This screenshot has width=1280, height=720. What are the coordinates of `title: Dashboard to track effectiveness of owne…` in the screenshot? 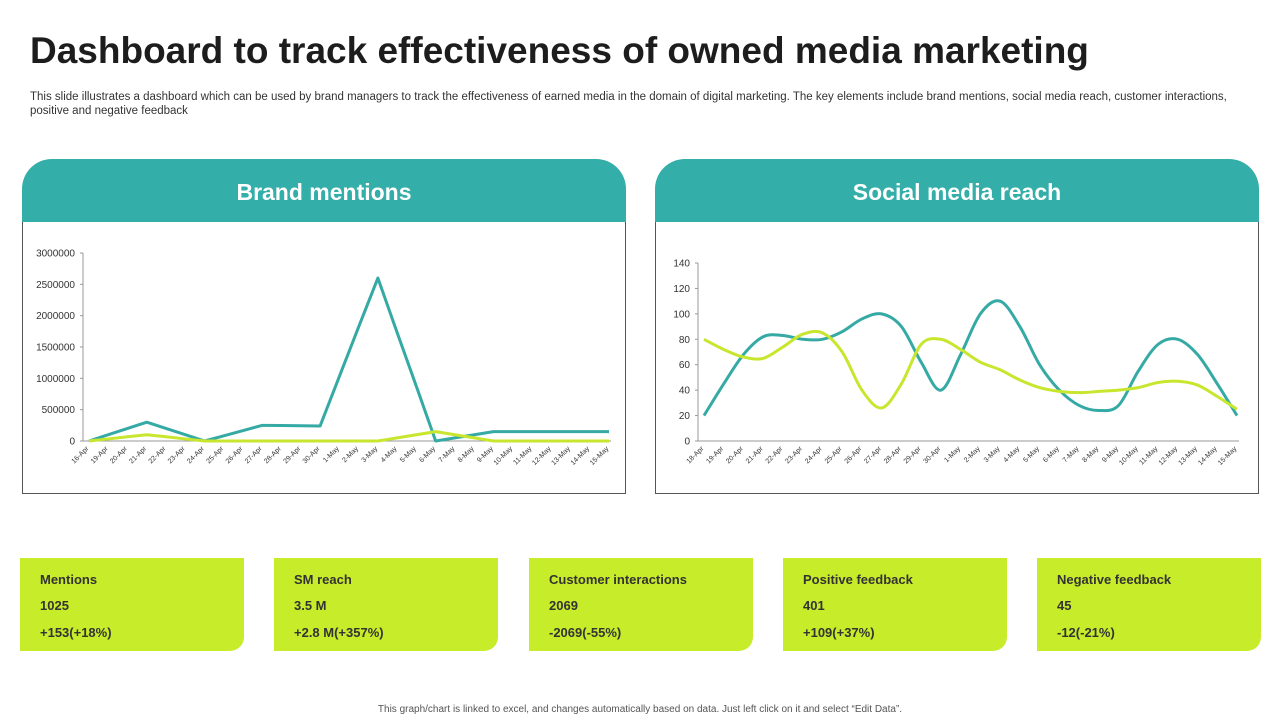 It's located at (559, 50).